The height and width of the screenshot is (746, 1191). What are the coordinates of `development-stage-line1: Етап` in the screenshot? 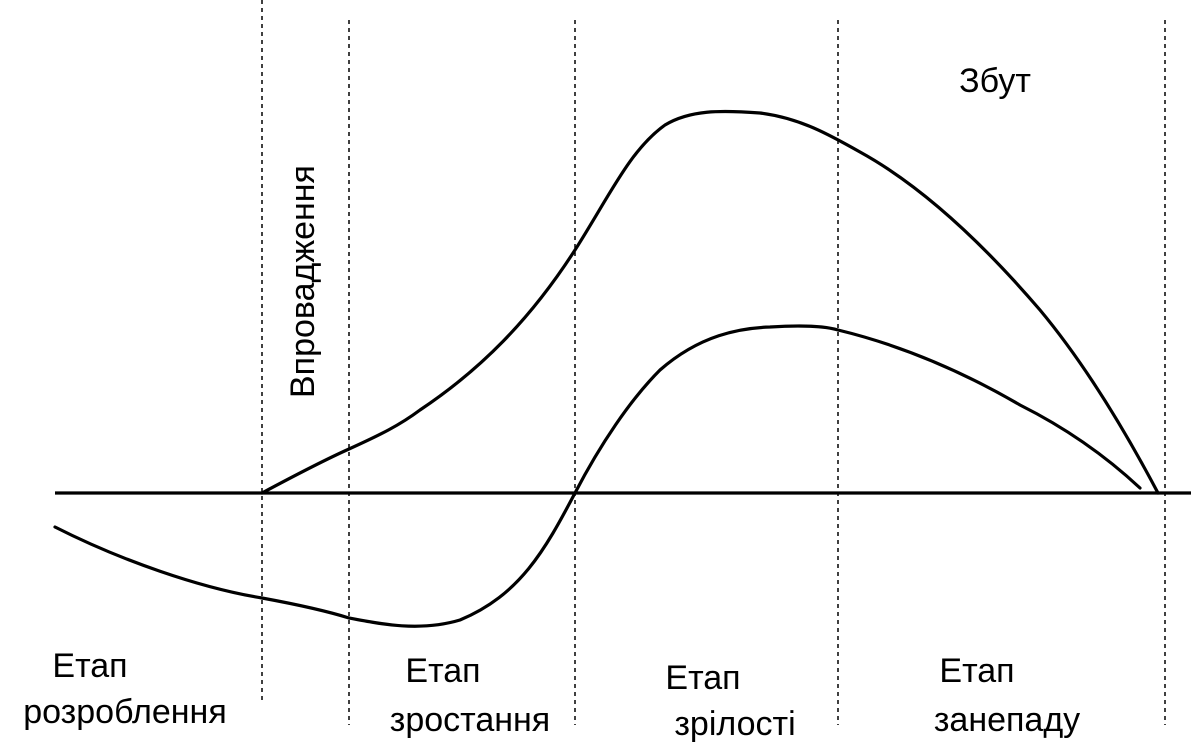 It's located at (89, 666).